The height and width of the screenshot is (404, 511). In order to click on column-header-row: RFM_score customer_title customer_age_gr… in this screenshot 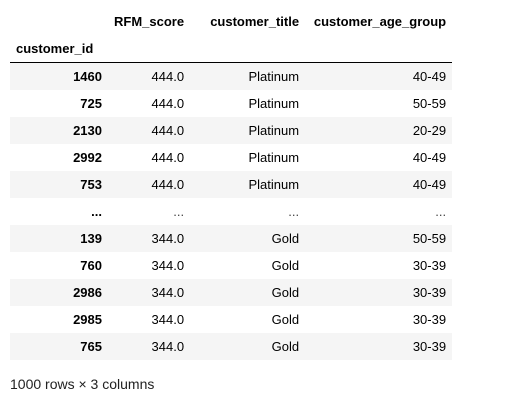, I will do `click(231, 21)`.